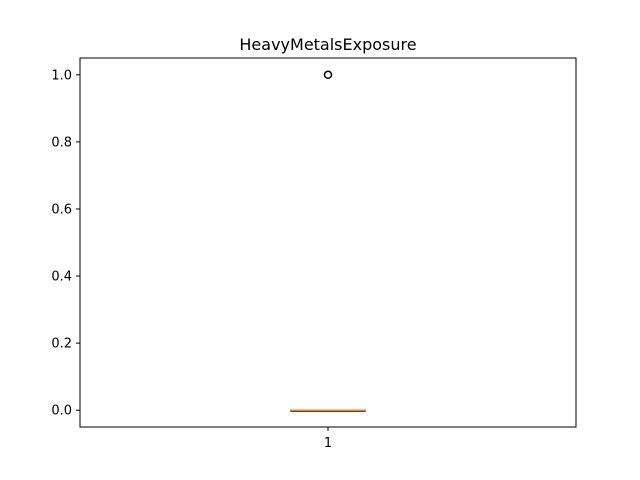 The image size is (640, 480). Describe the element at coordinates (61, 344) in the screenshot. I see `y-tick-label: 0.2` at that location.